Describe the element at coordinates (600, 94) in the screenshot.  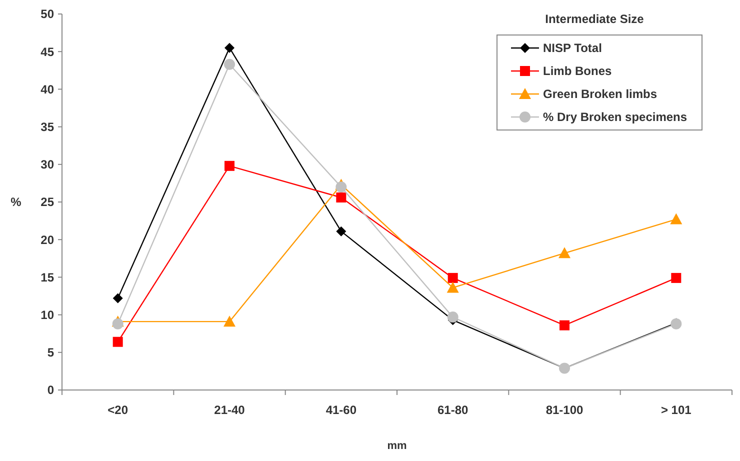
I see `legend-label: Green Broken limbs` at that location.